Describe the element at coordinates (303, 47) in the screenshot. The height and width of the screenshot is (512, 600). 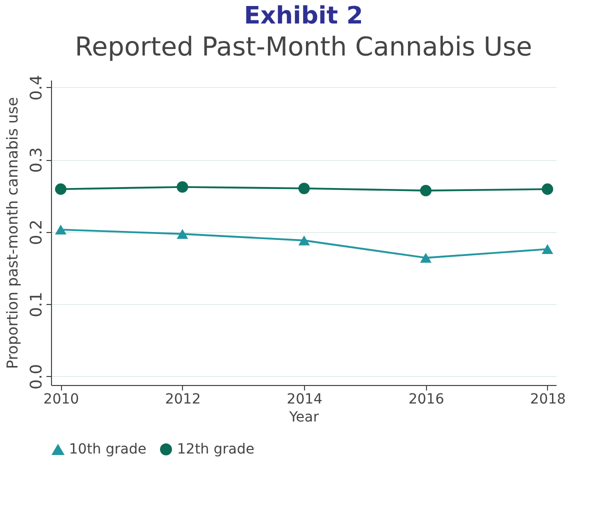
I see `chart-subtitle: Reported Past-Month Cannabis Use` at that location.